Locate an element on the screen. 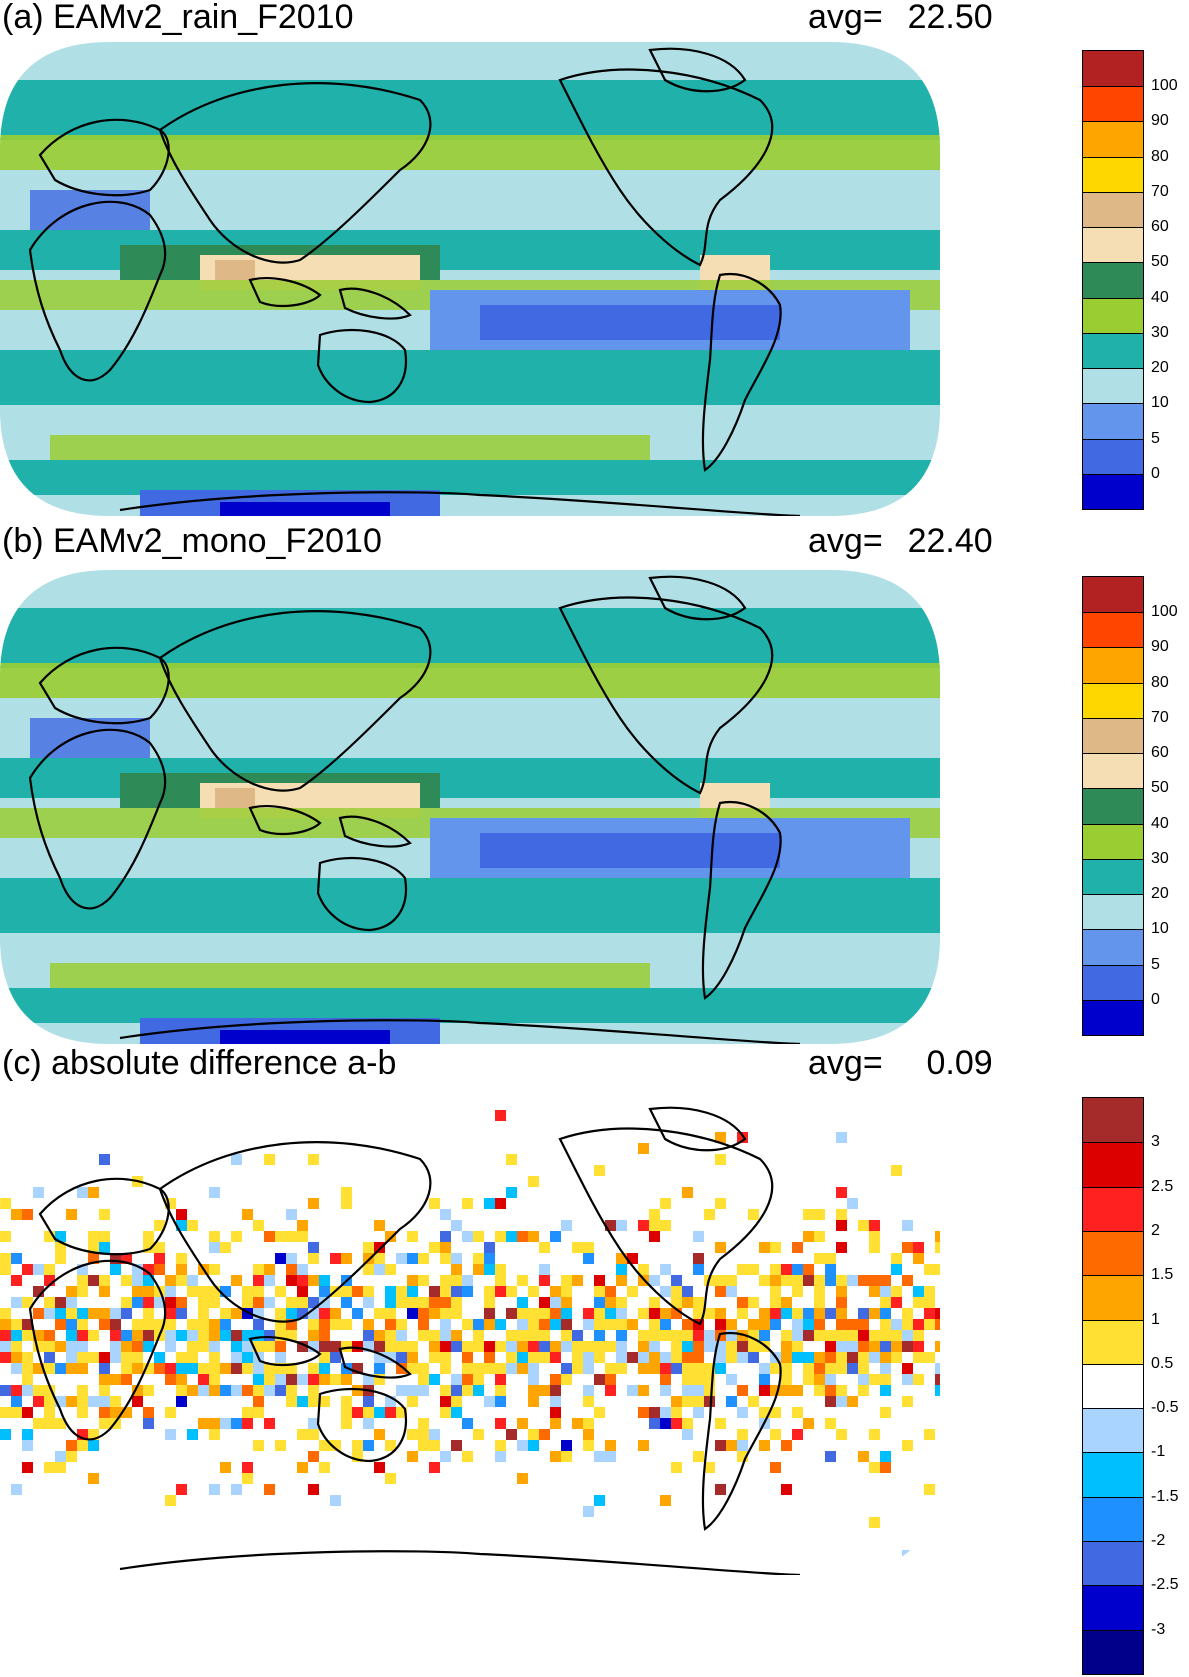  colorbar-tick-label: -2 is located at coordinates (1158, 1541).